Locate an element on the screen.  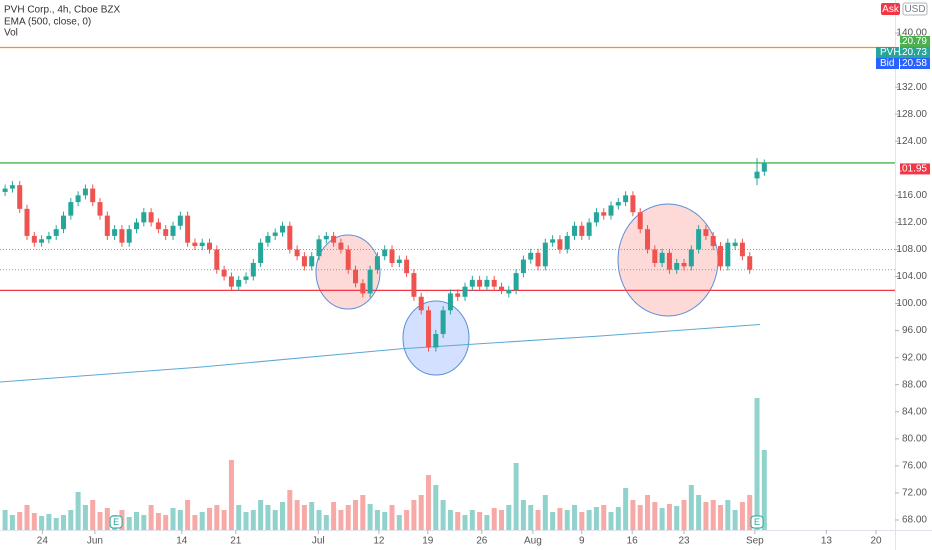
event-label: E is located at coordinates (757, 522).